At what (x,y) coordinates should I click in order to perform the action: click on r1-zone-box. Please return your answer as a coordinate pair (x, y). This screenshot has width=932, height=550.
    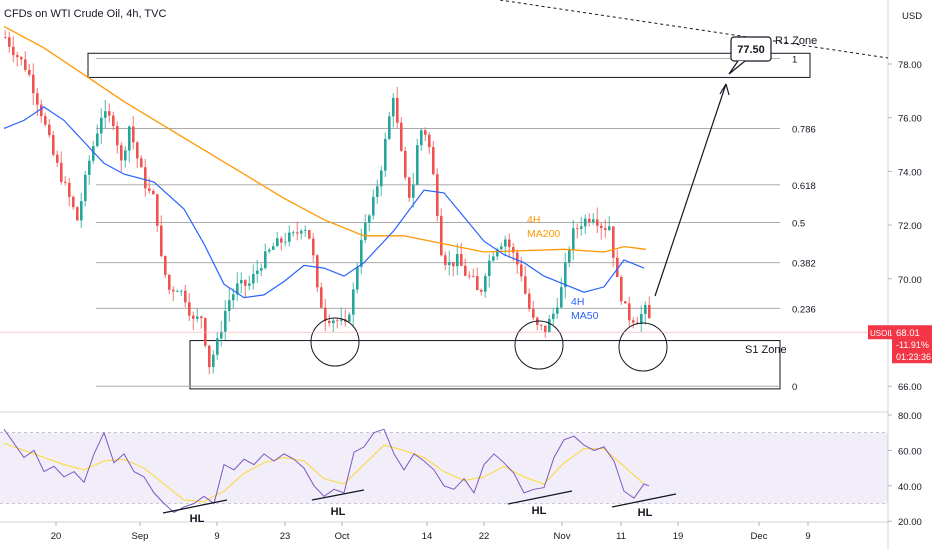
    Looking at the image, I should click on (449, 65).